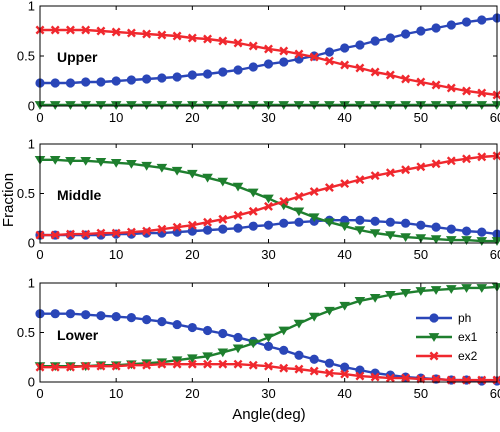 The width and height of the screenshot is (500, 432). Describe the element at coordinates (464, 318) in the screenshot. I see `legend-label-ph: ph` at that location.